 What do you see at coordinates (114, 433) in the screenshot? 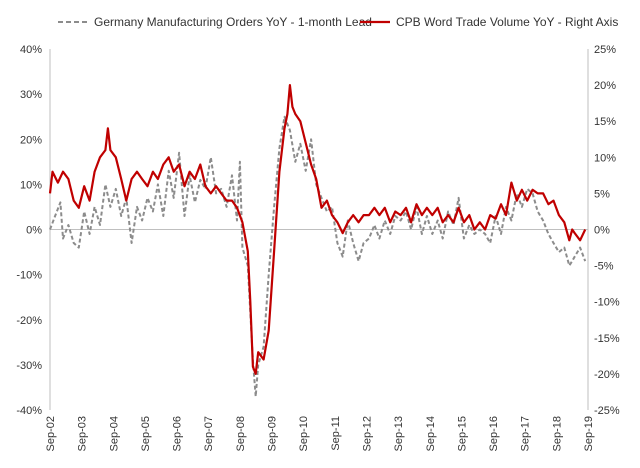
I see `x-tick-label: Sep-04` at bounding box center [114, 433].